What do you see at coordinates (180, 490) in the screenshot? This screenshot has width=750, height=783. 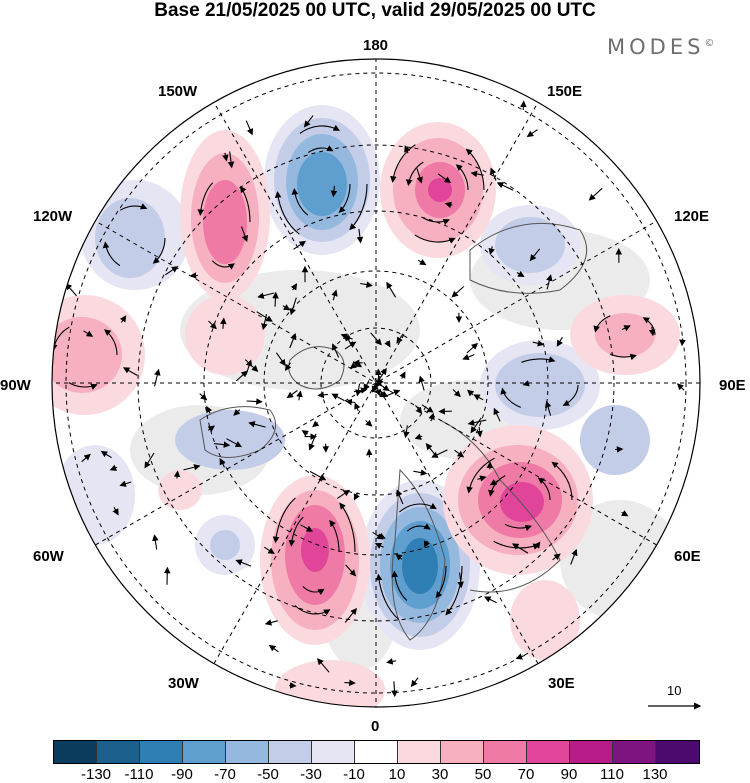 I see `high-anomaly-small` at bounding box center [180, 490].